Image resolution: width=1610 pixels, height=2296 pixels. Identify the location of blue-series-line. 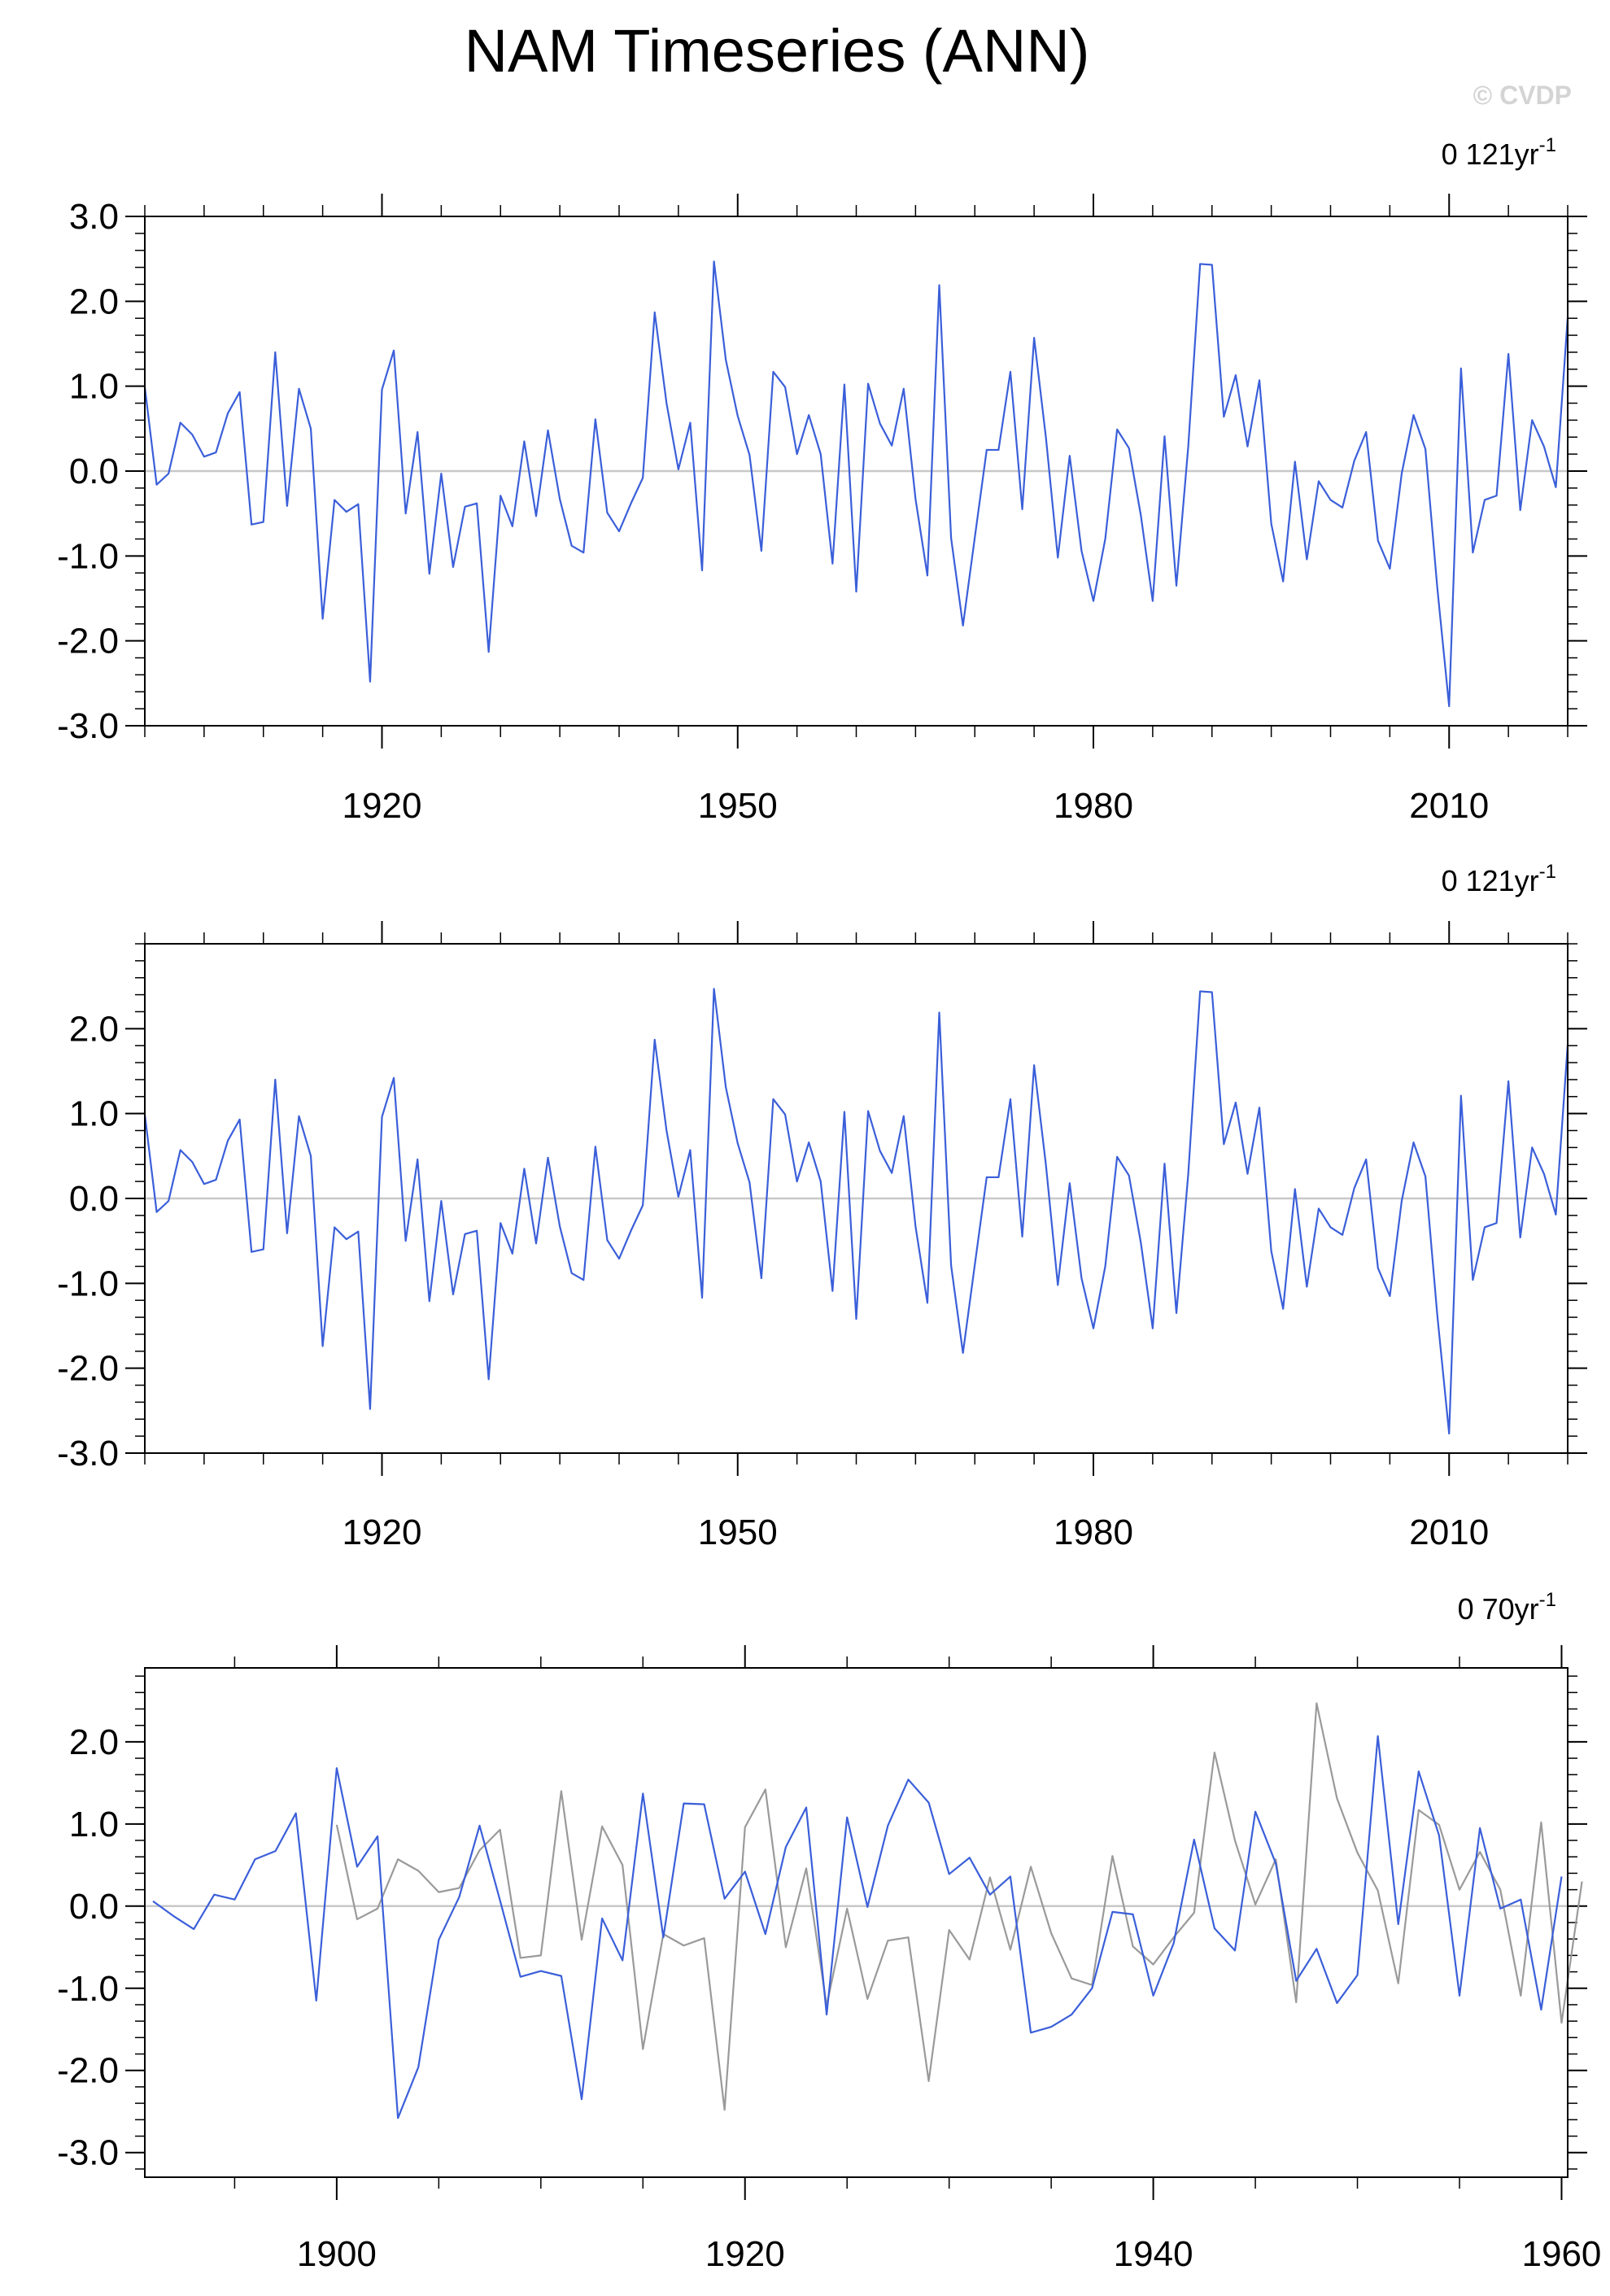
(858, 1927).